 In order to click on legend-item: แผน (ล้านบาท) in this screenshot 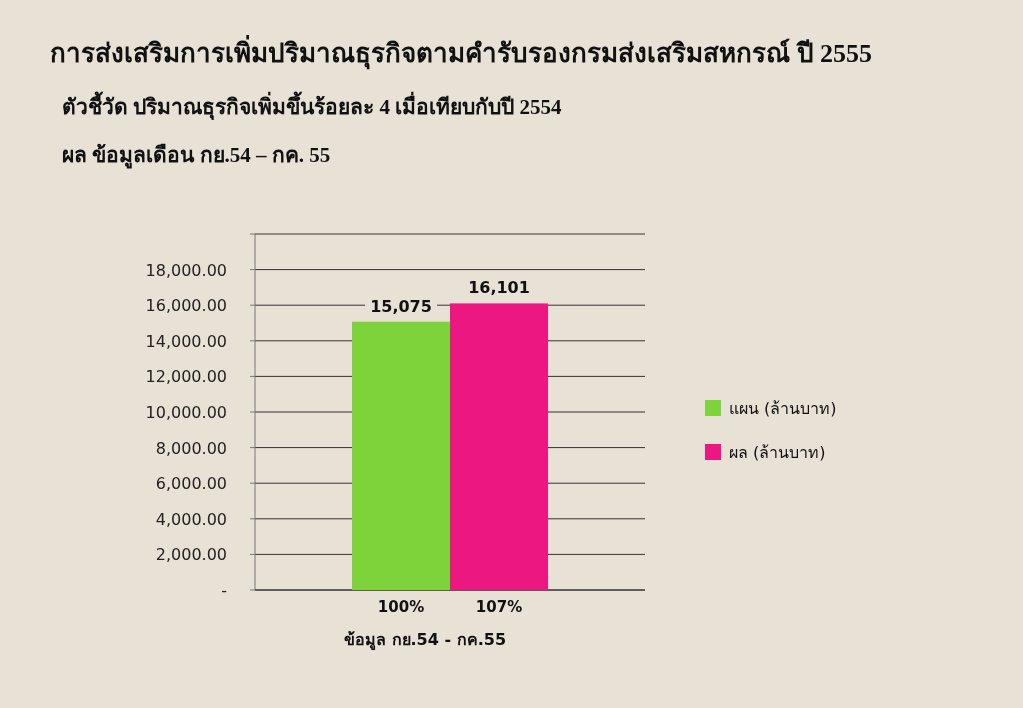, I will do `click(771, 408)`.